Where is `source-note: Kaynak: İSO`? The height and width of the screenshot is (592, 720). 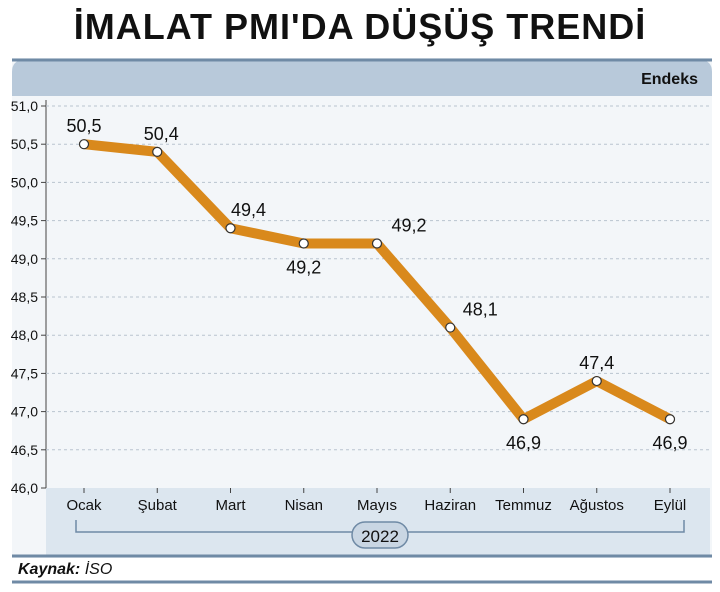
source-note: Kaynak: İSO is located at coordinates (65, 570).